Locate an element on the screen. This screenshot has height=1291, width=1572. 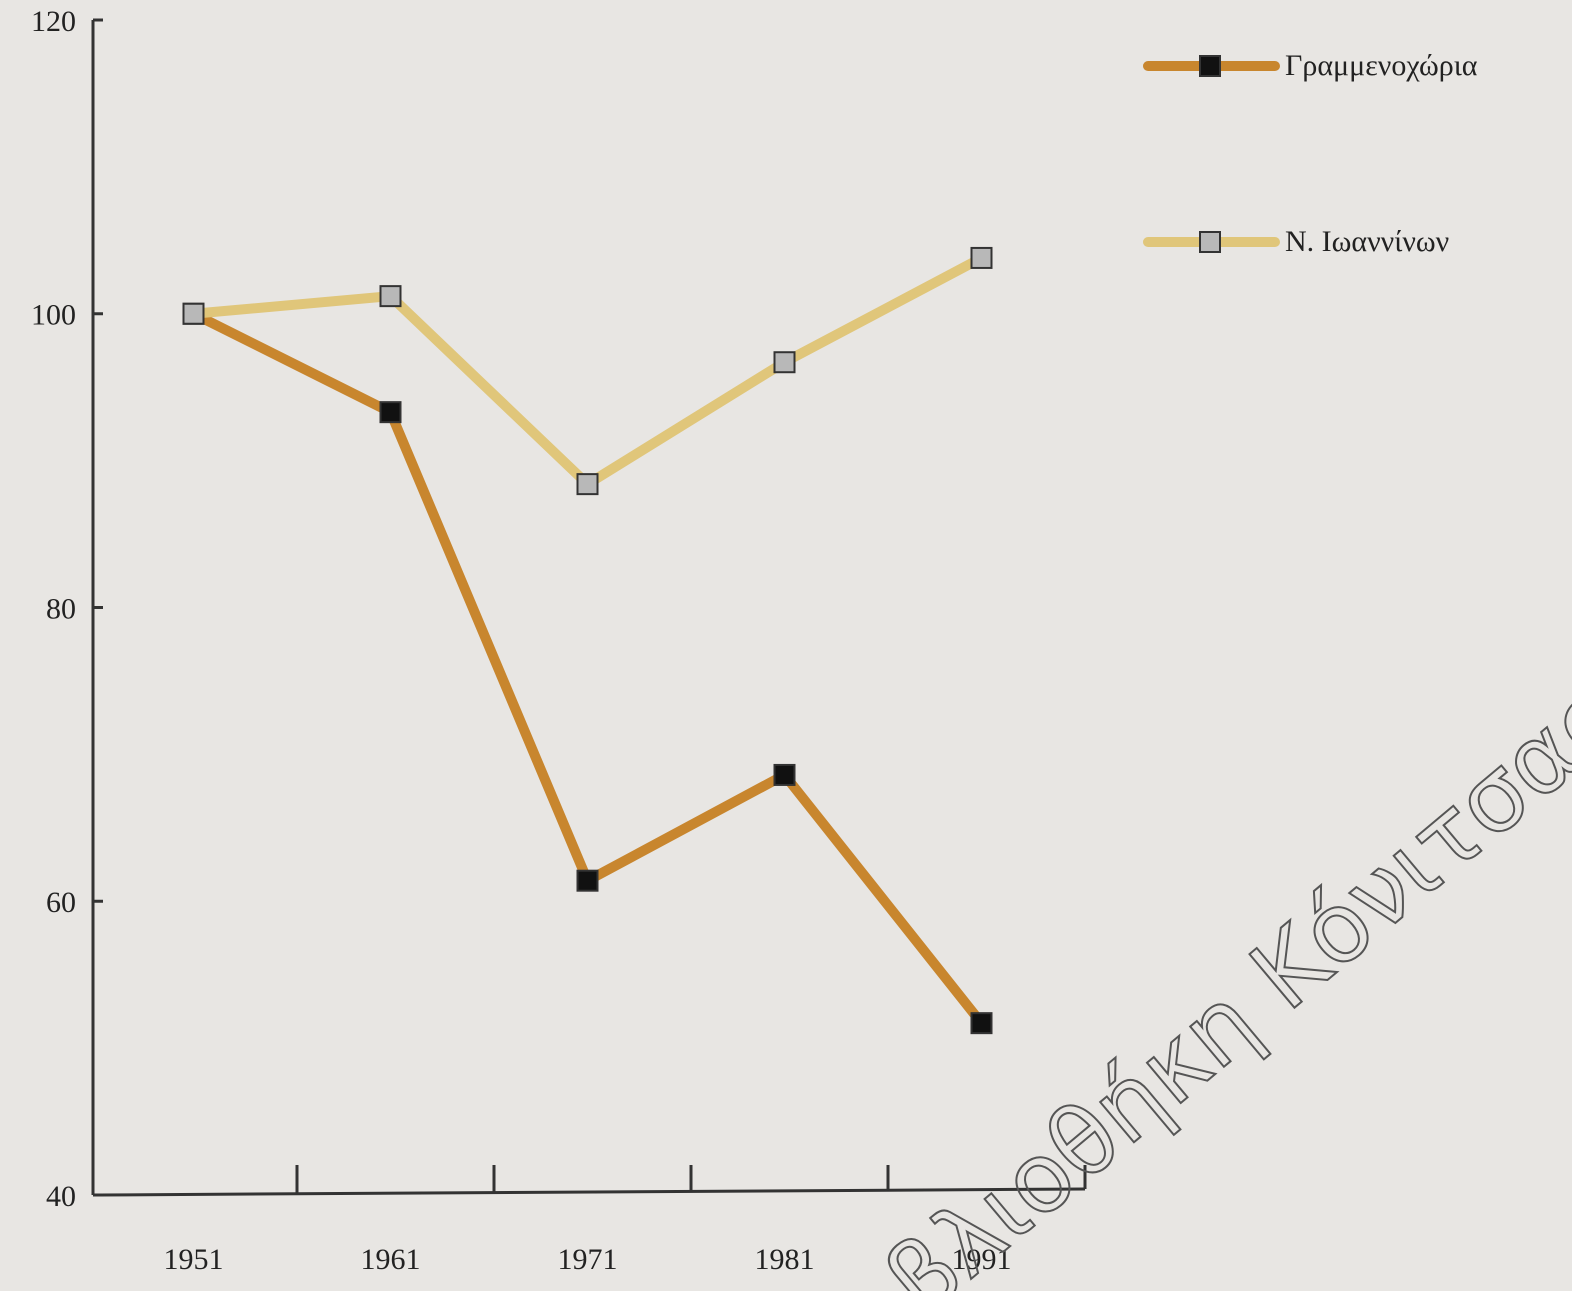
x-axis is located at coordinates (592, 1192).